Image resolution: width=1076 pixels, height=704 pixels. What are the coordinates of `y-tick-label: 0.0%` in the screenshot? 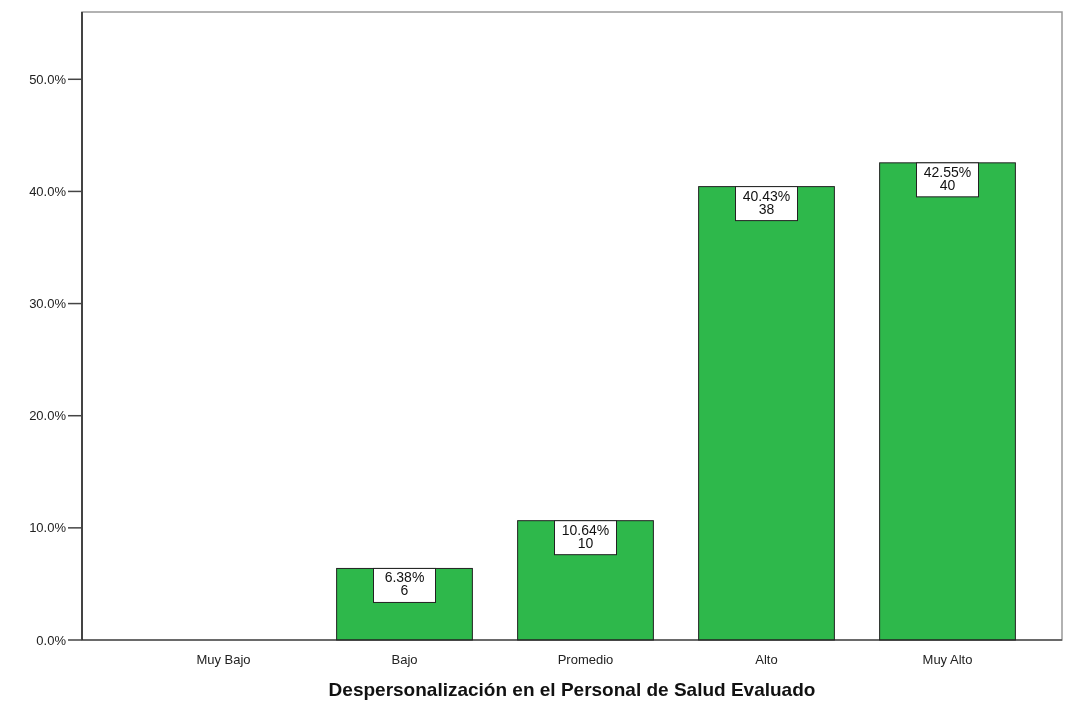 It's located at (51, 640).